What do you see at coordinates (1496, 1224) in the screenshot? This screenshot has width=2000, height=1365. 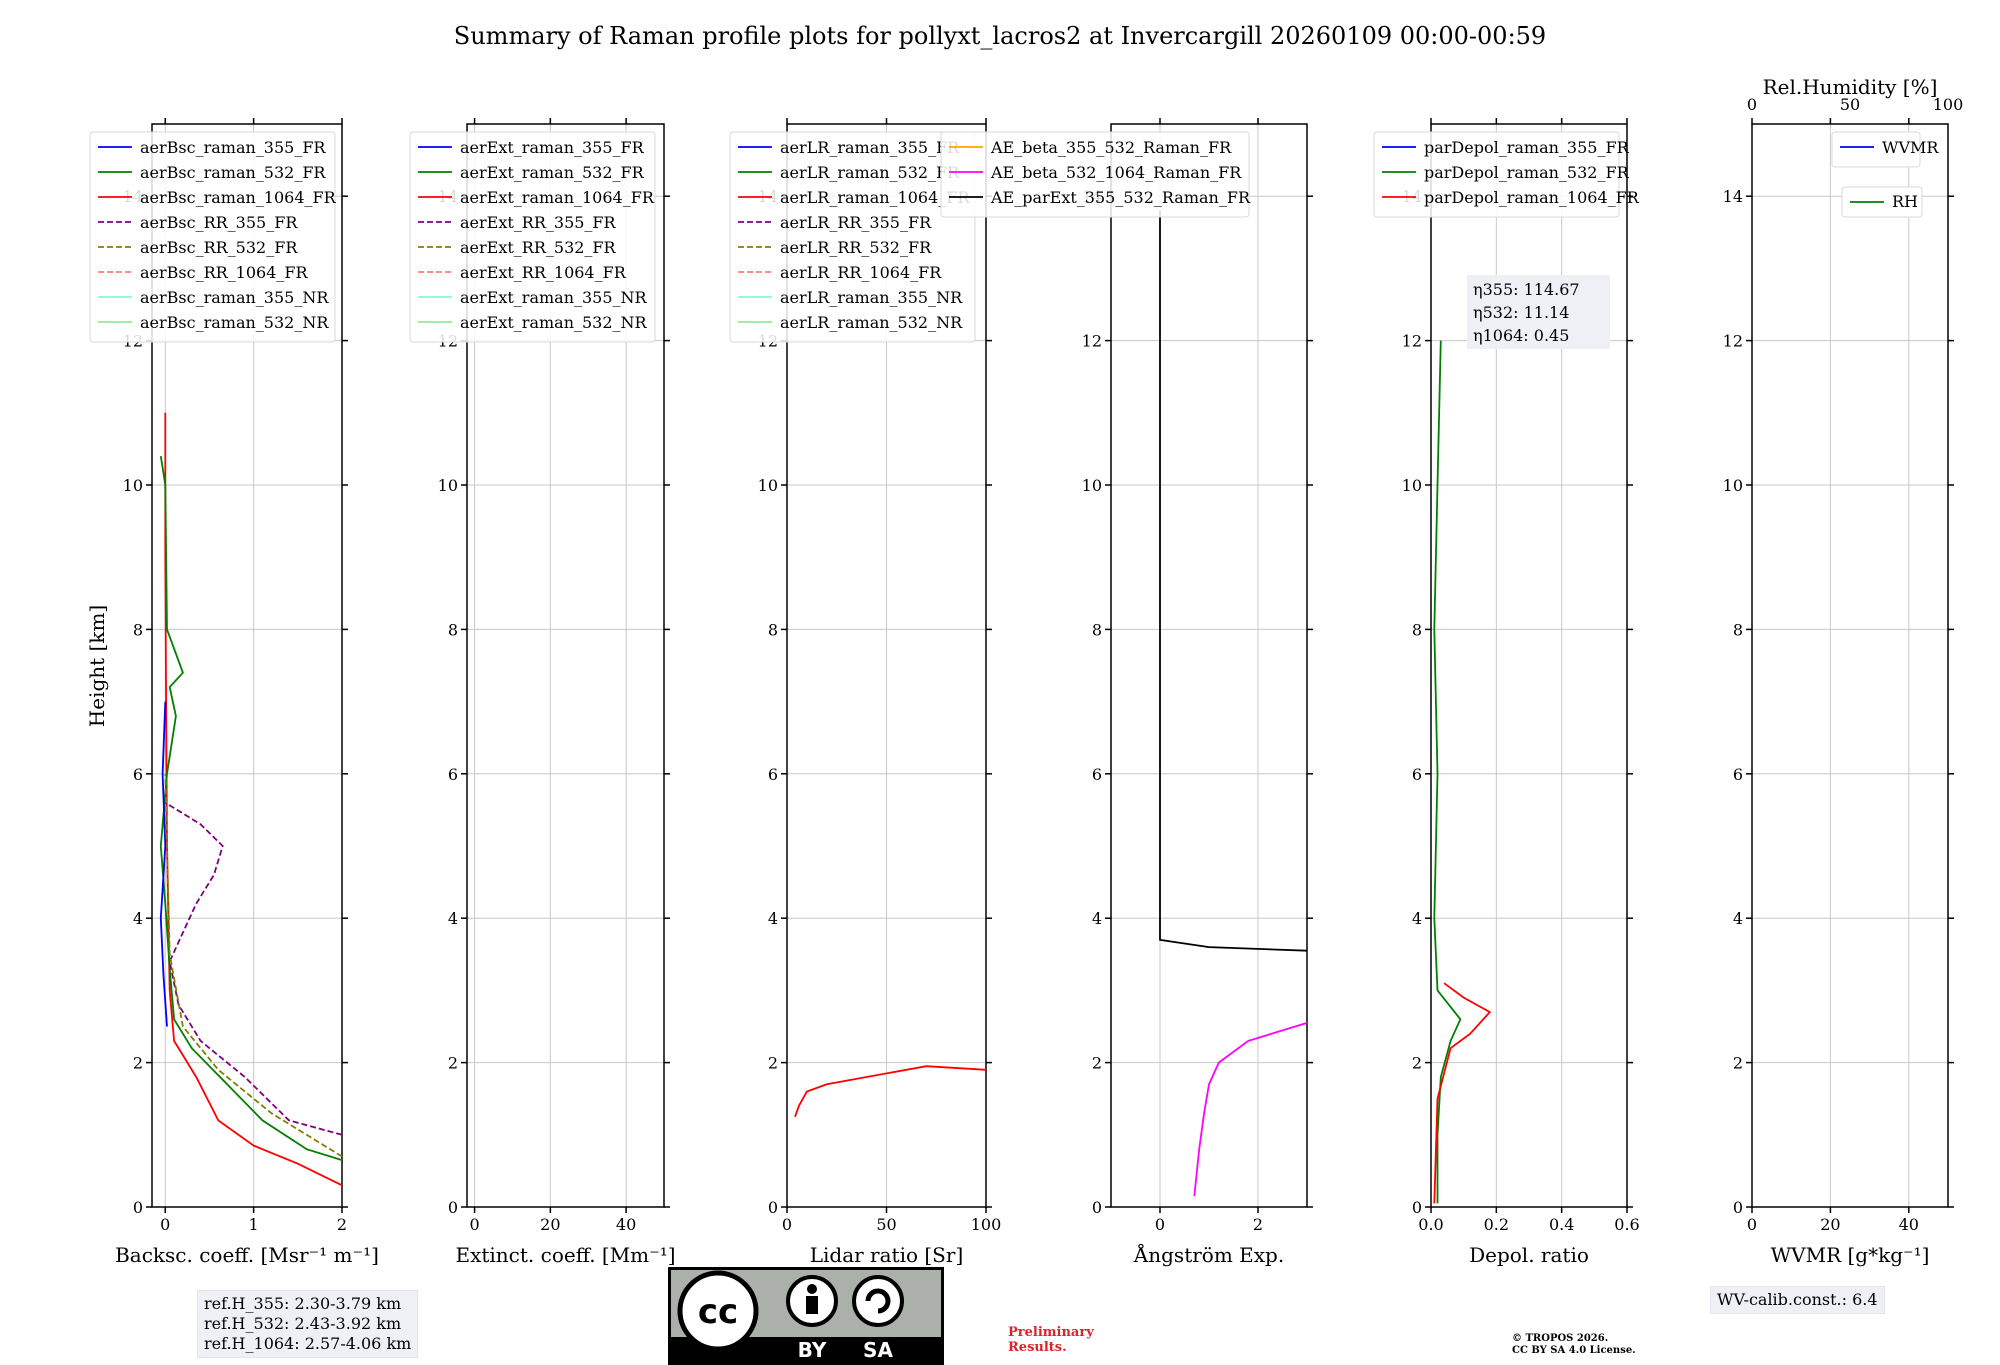 I see `xtick-label: 0.2` at bounding box center [1496, 1224].